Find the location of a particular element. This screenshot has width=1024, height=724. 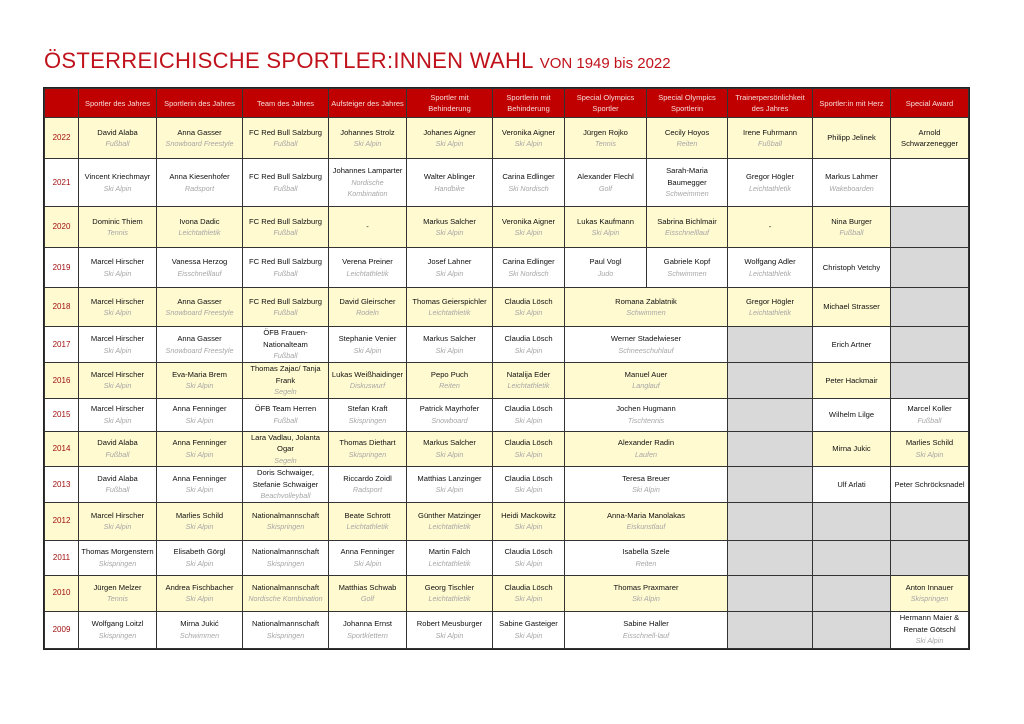

winner-name: Manuel Auer is located at coordinates (646, 374).